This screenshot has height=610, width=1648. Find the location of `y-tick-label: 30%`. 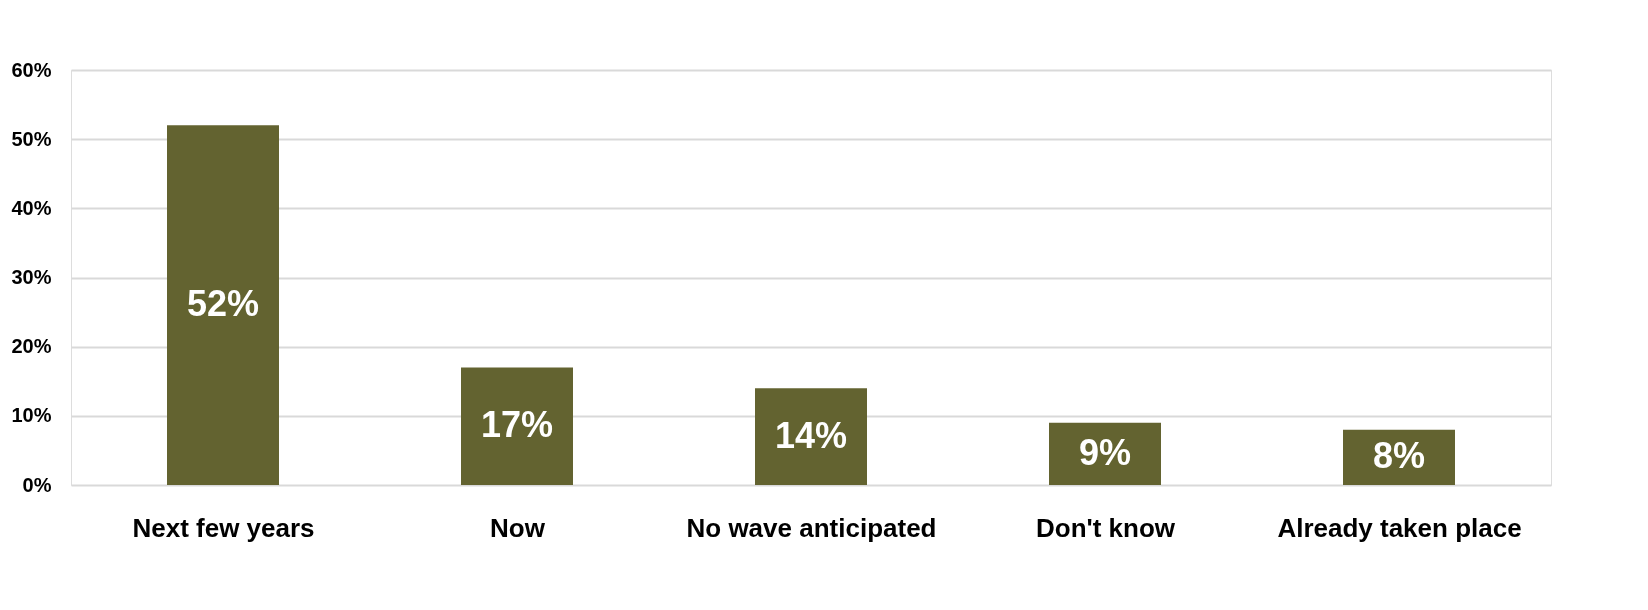

y-tick-label: 30% is located at coordinates (31, 277).